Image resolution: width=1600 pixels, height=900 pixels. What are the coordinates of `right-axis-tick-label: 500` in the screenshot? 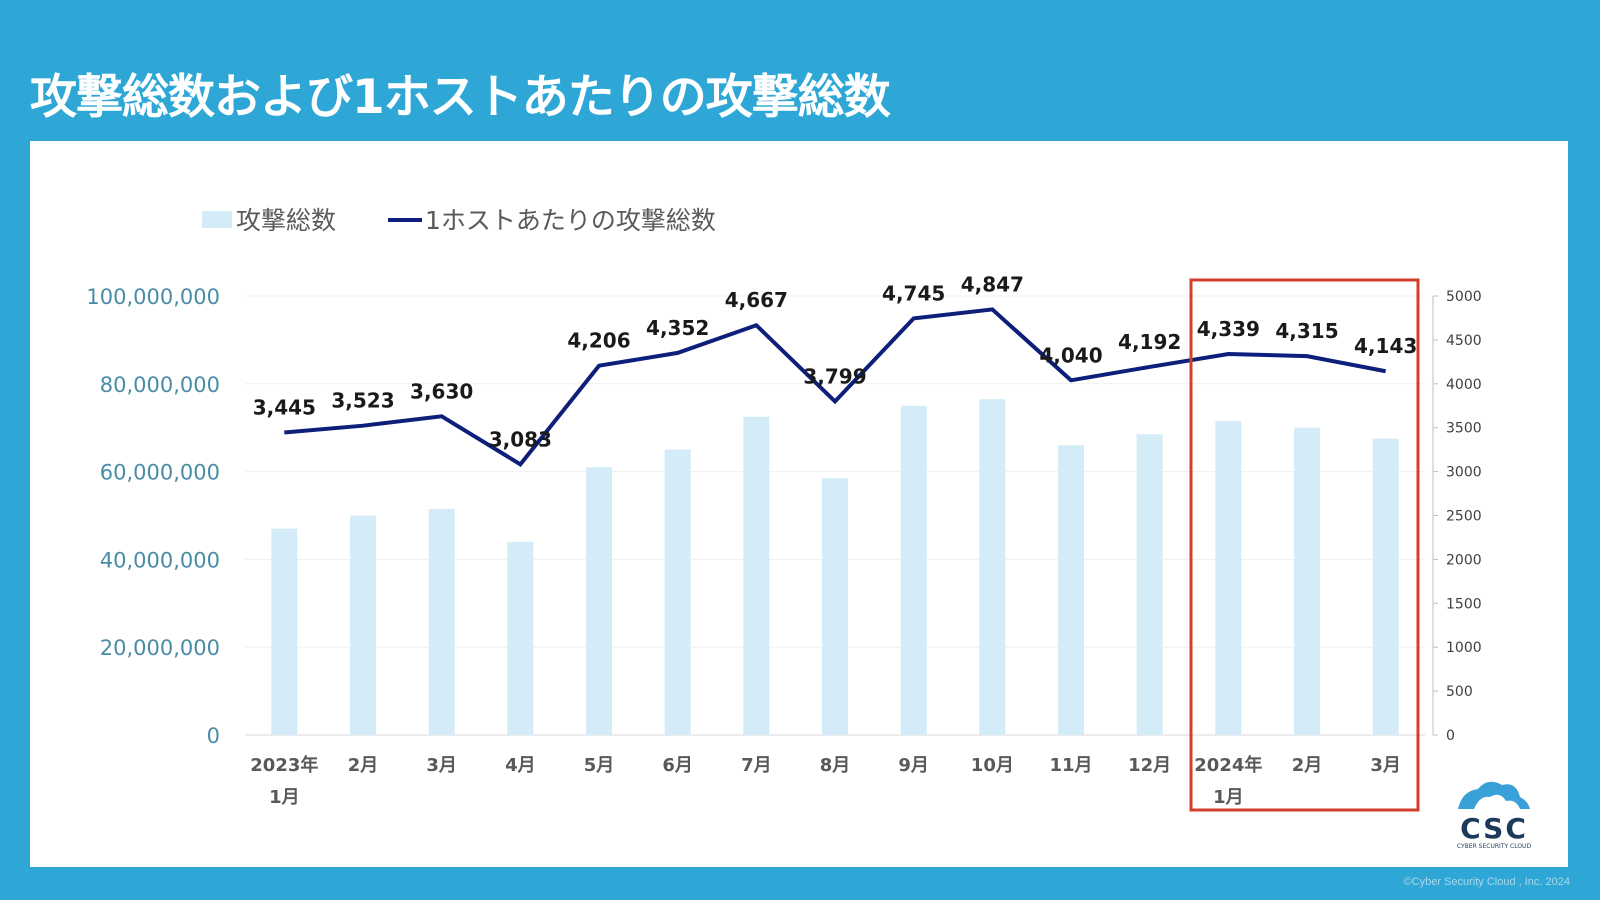 It's located at (1459, 692).